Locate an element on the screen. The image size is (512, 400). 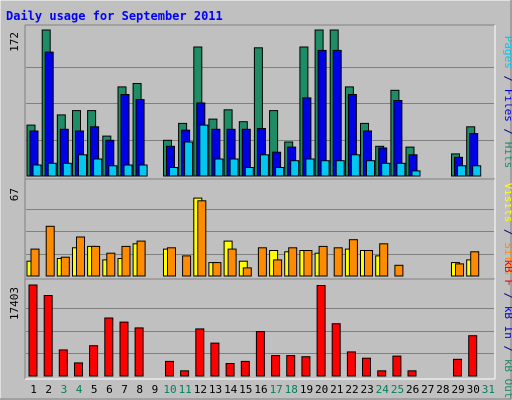
day-label-21: 21 is located at coordinates (336, 389).